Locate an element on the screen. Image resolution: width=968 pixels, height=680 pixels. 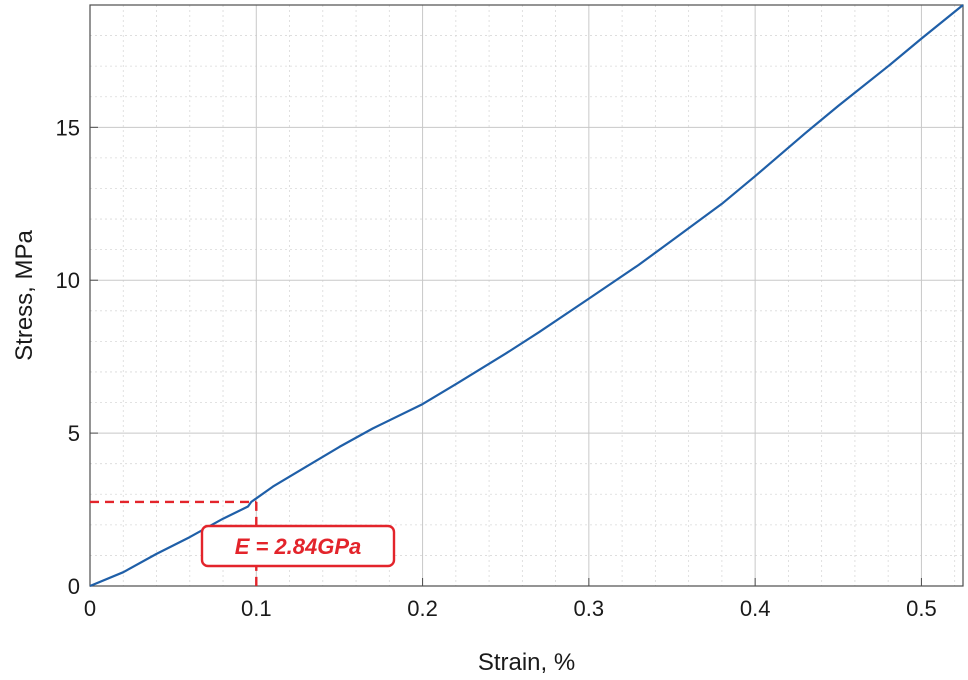
y-axis-label: Stress, MPa is located at coordinates (24, 295).